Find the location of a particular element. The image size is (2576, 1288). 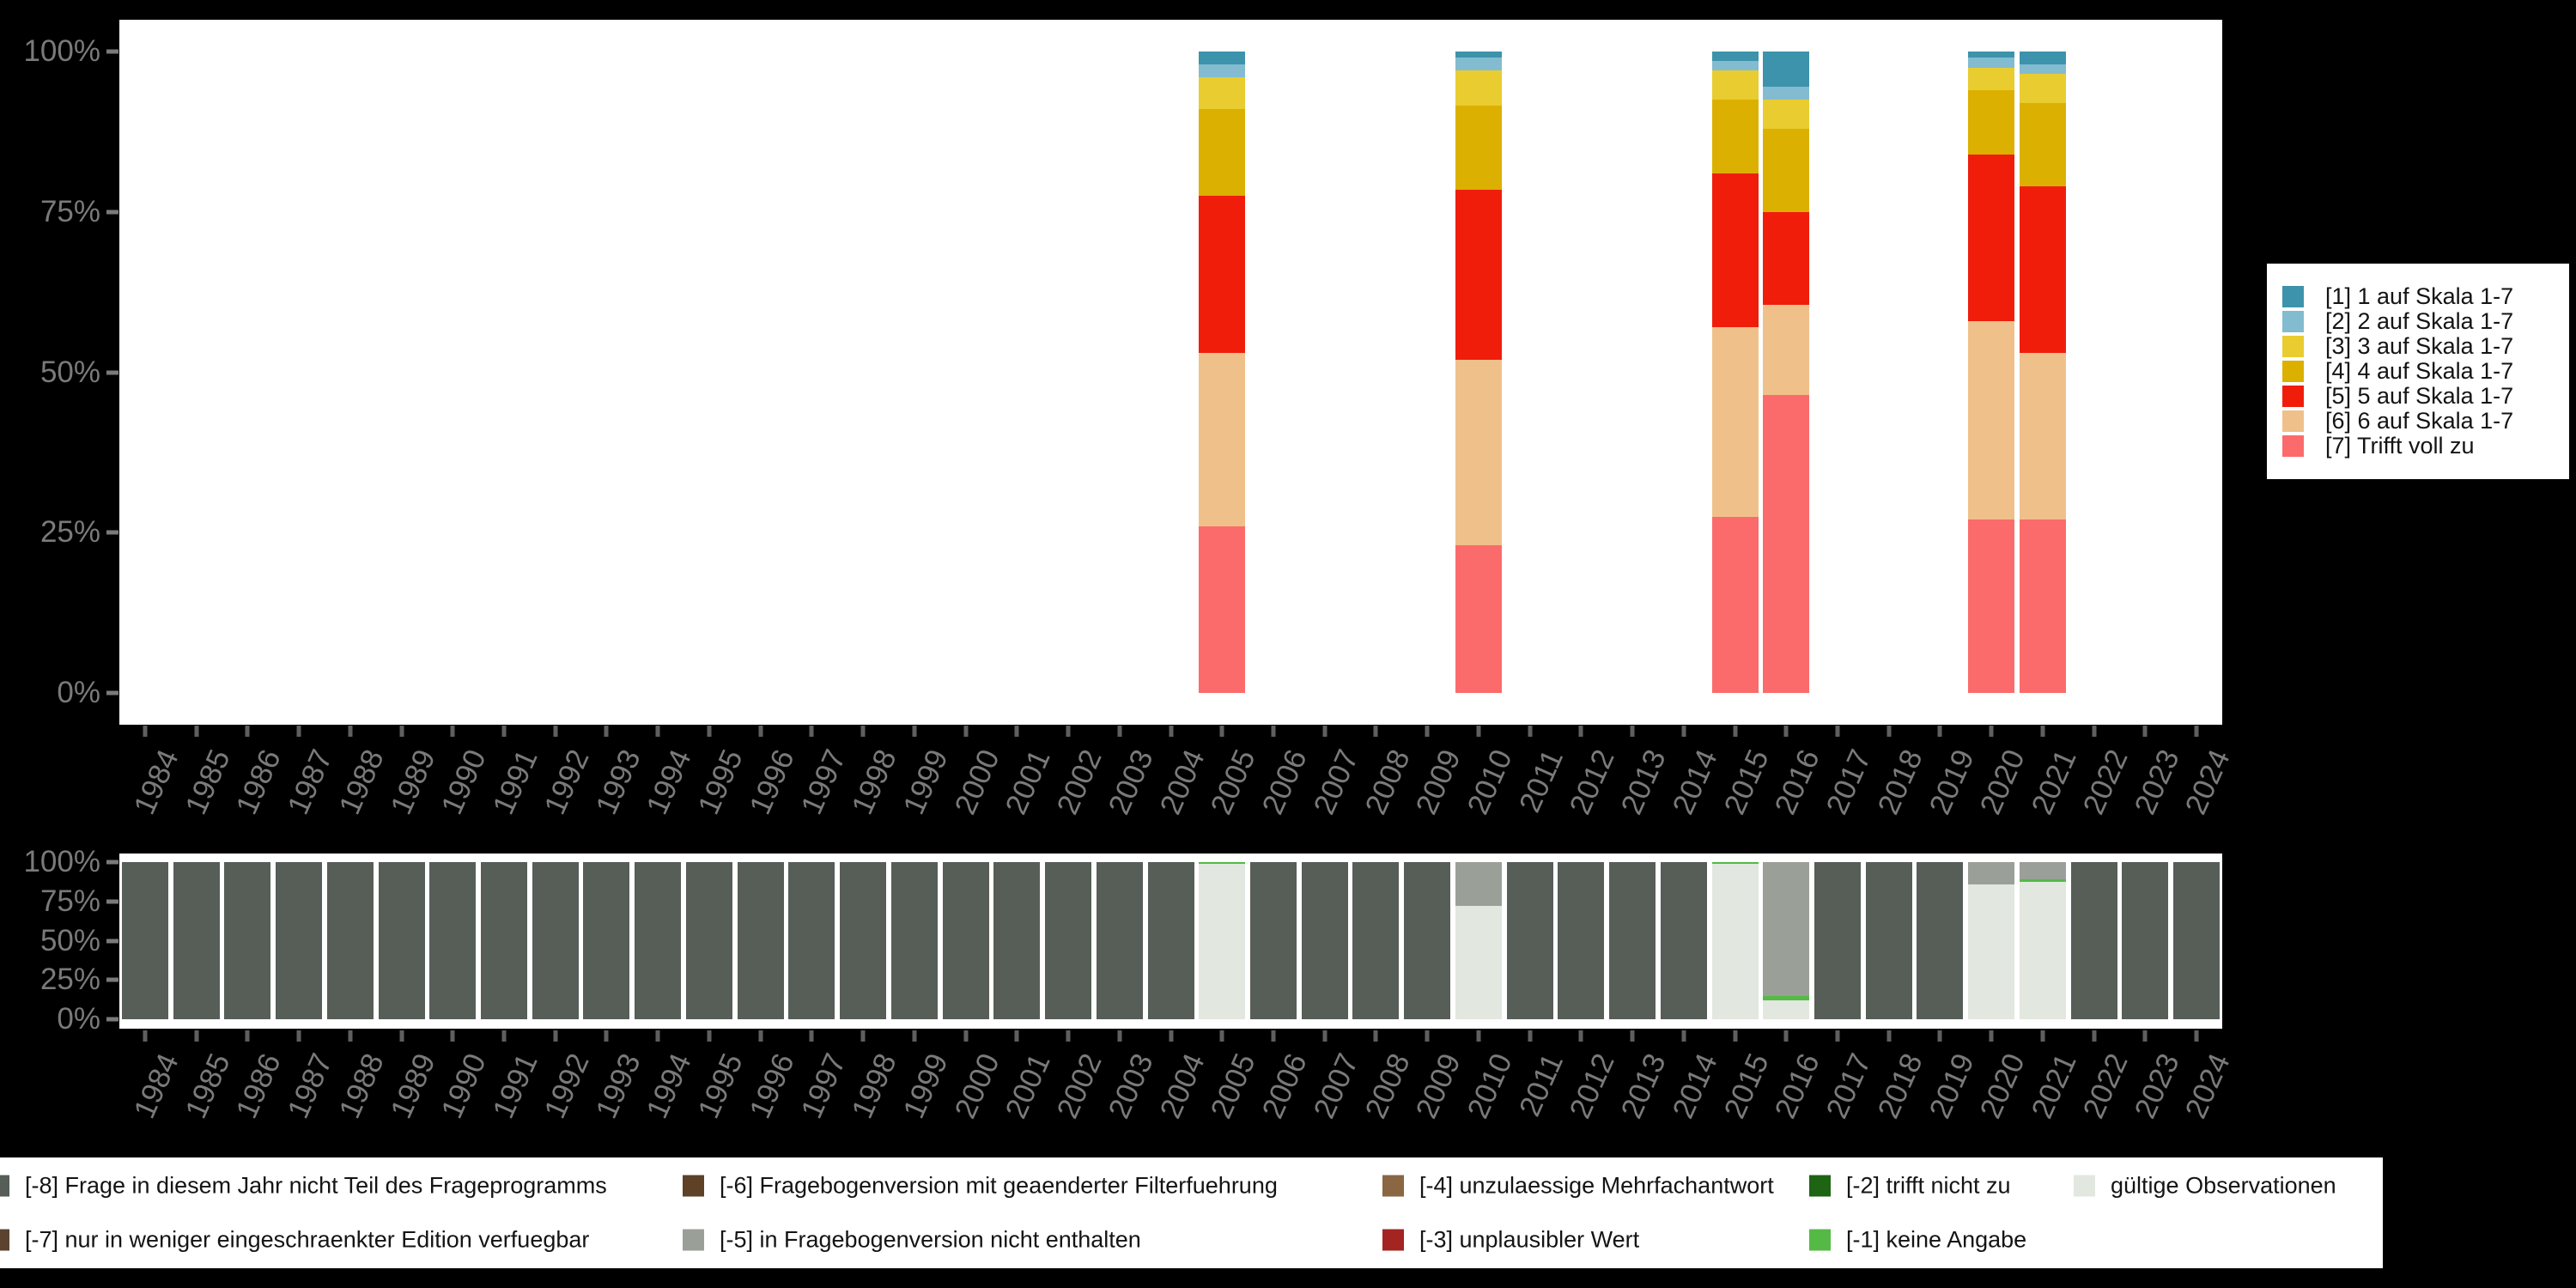

y-axis-tick-label: 25% is located at coordinates (69, 980).